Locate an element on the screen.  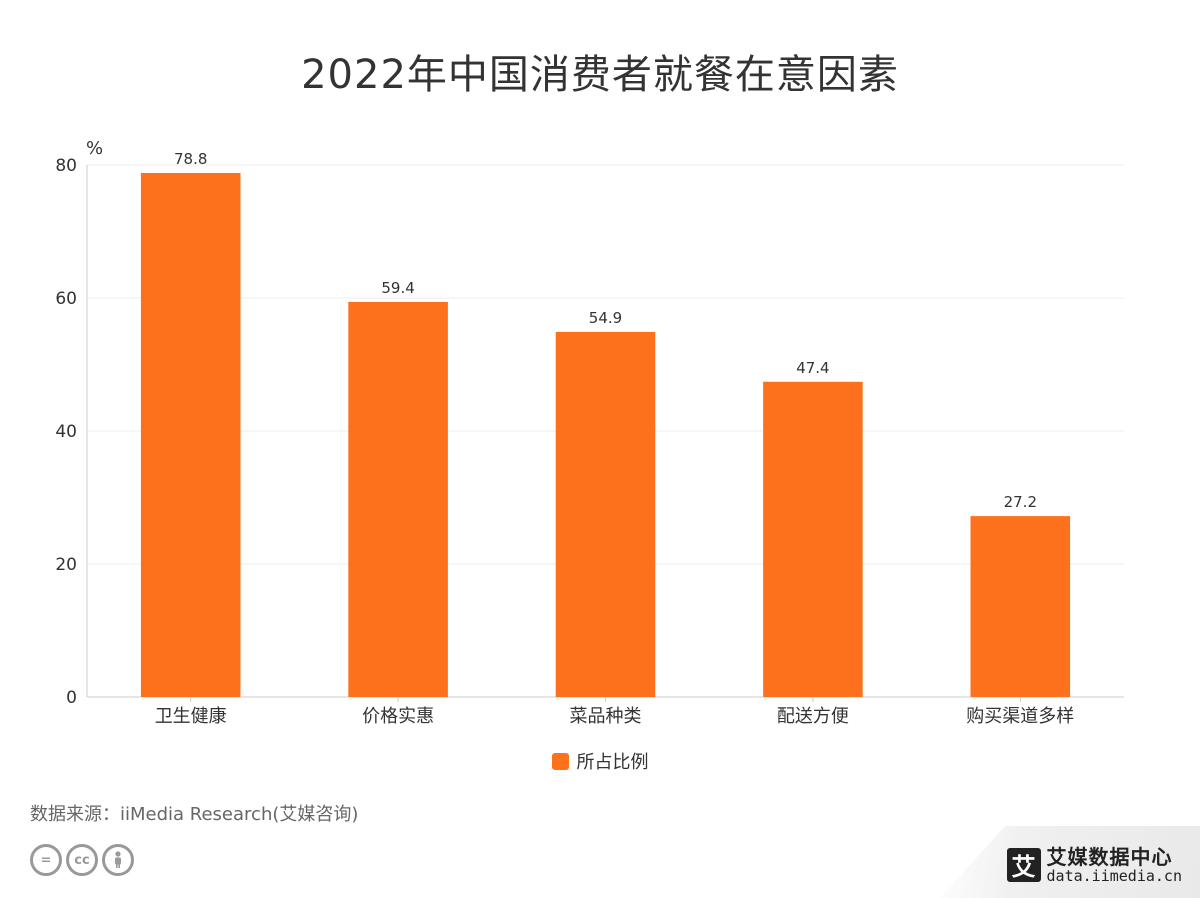
brand-watermark: 艾 艾媒数据中心 data.iimedia.cn is located at coordinates (1094, 864).